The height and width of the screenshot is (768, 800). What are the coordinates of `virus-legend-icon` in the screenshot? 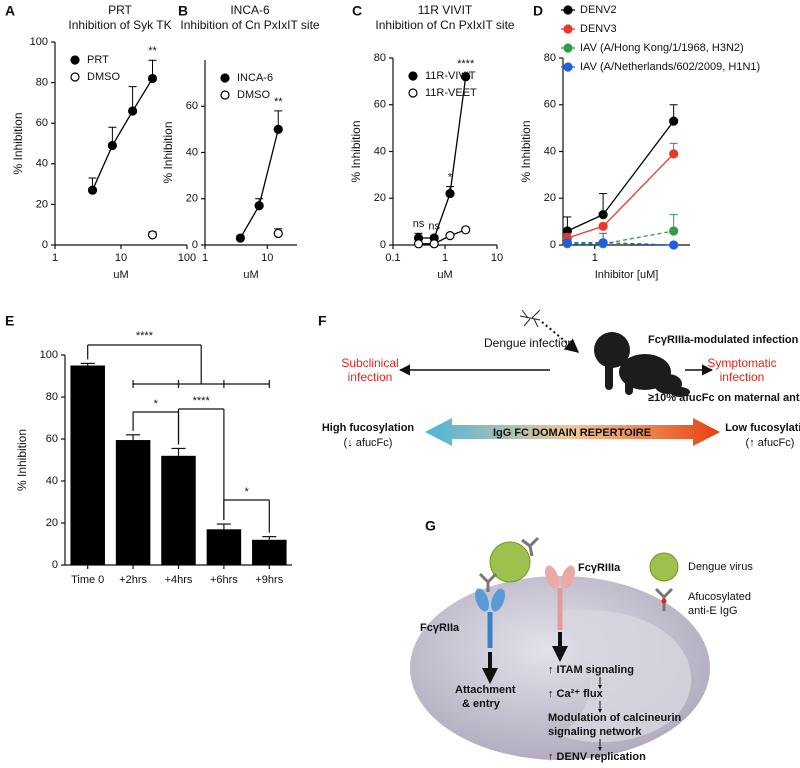 It's located at (664, 567).